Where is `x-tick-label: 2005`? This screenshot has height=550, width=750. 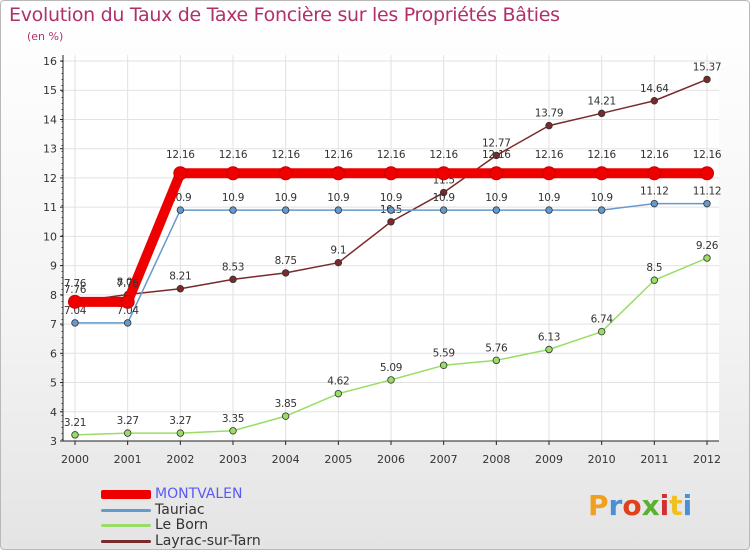
x-tick-label: 2005 is located at coordinates (338, 459).